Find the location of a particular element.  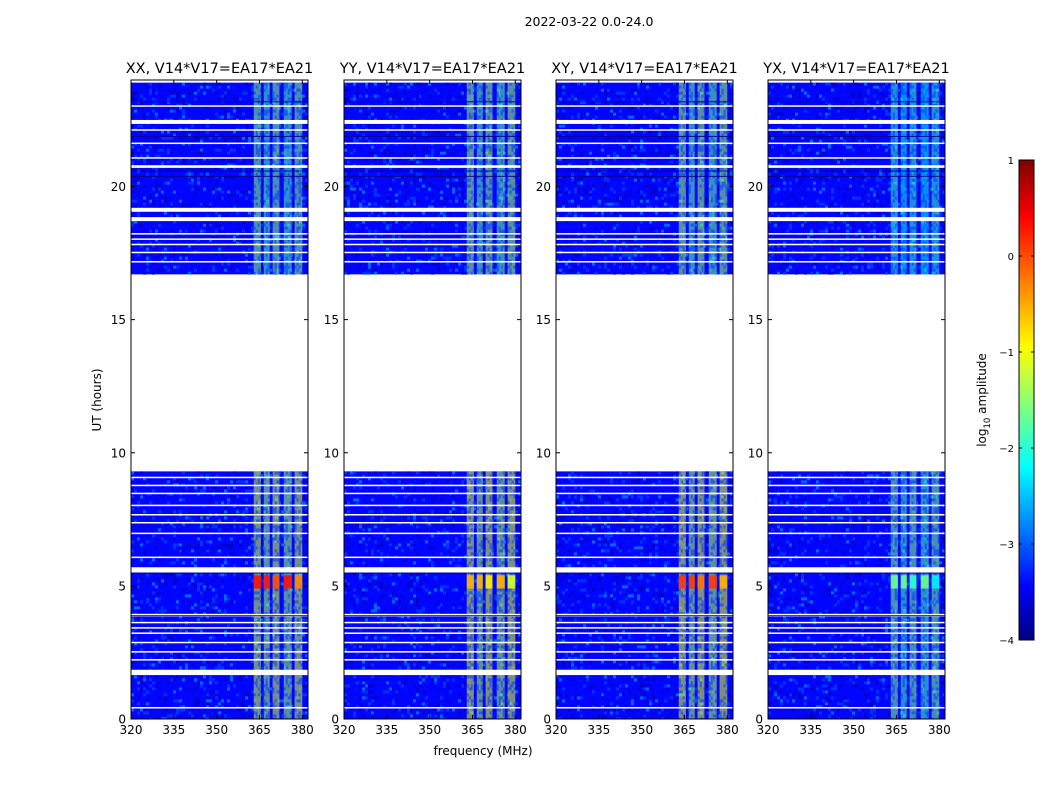

data-block is located at coordinates (219, 178).